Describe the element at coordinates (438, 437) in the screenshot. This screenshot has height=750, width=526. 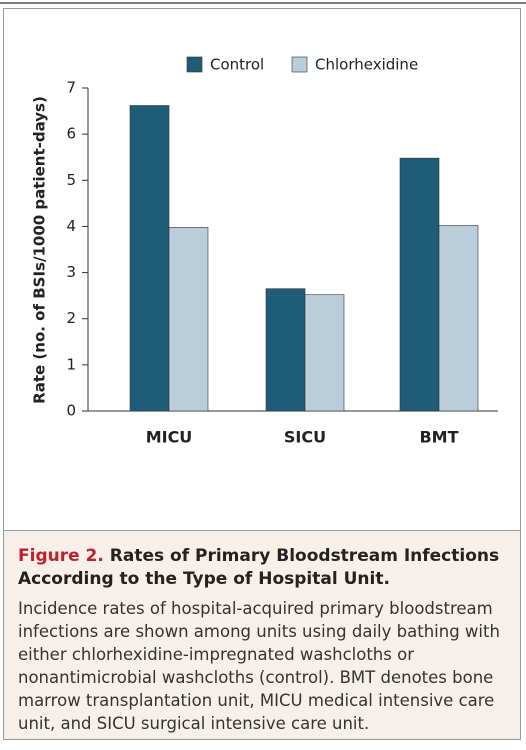
I see `x-tick-label: BMT` at that location.